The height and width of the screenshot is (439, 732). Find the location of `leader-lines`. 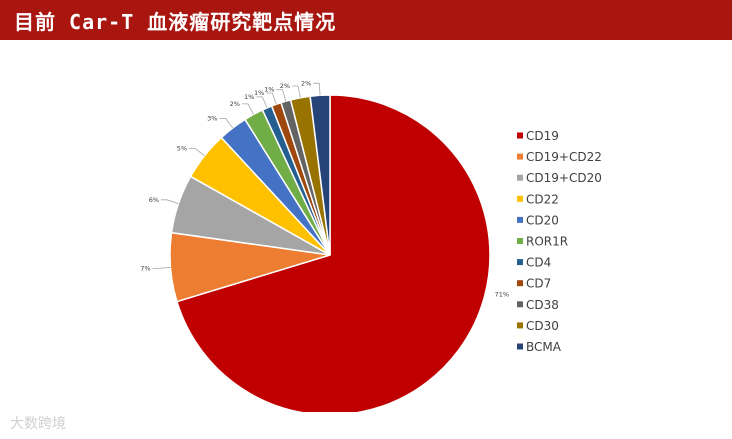

leader-lines is located at coordinates (236, 175).